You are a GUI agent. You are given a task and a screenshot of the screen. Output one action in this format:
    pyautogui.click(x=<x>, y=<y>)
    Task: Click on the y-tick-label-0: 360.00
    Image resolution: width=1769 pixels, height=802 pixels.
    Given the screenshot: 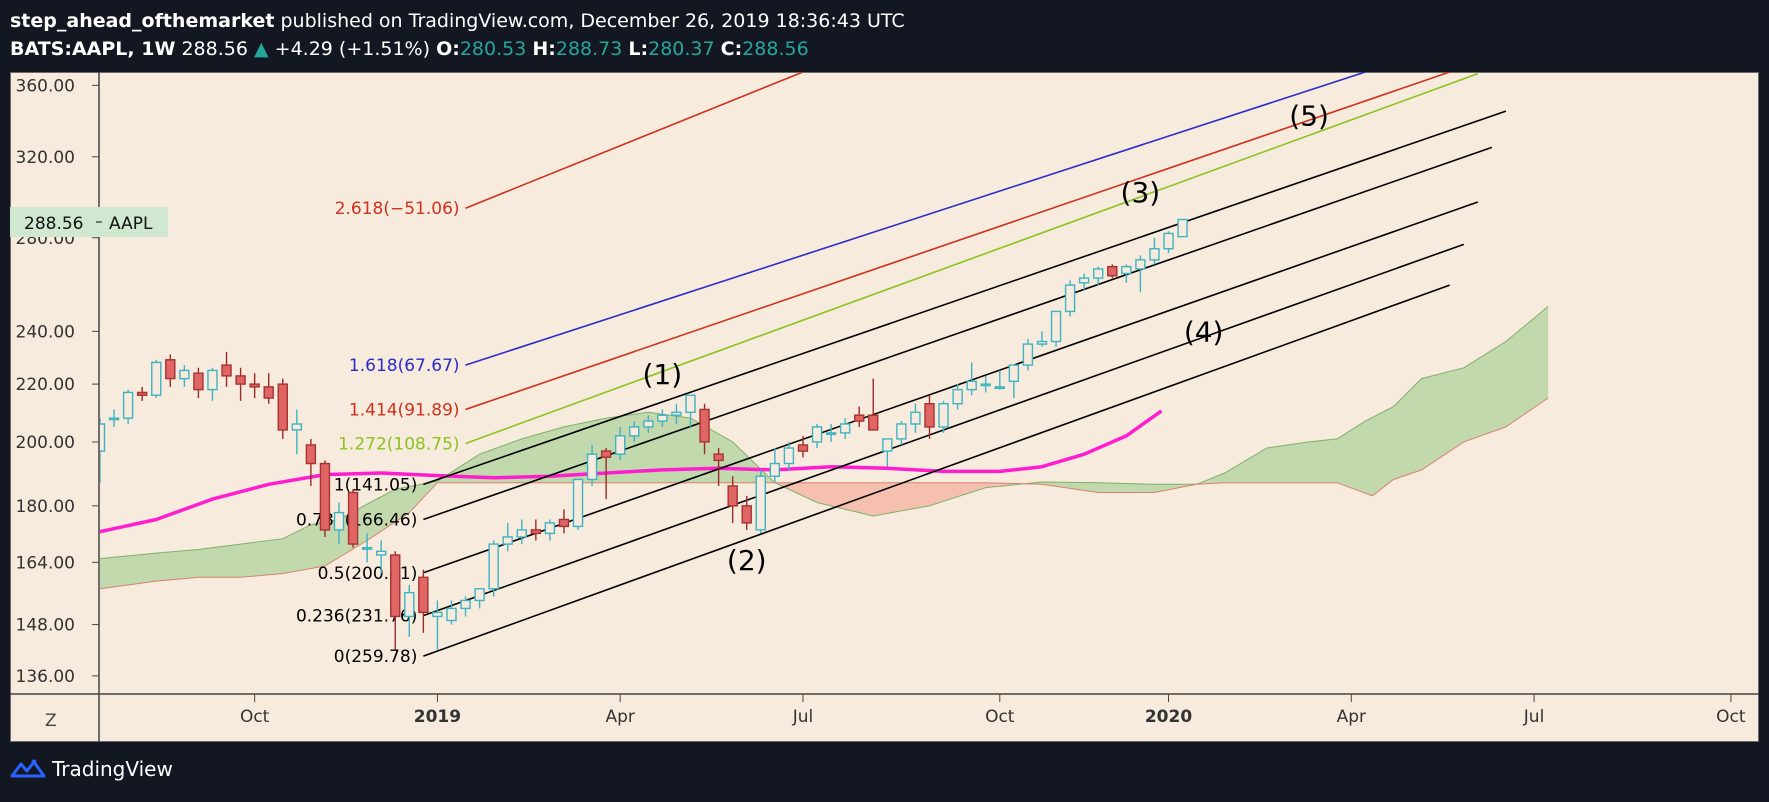 What is the action you would take?
    pyautogui.click(x=45, y=86)
    